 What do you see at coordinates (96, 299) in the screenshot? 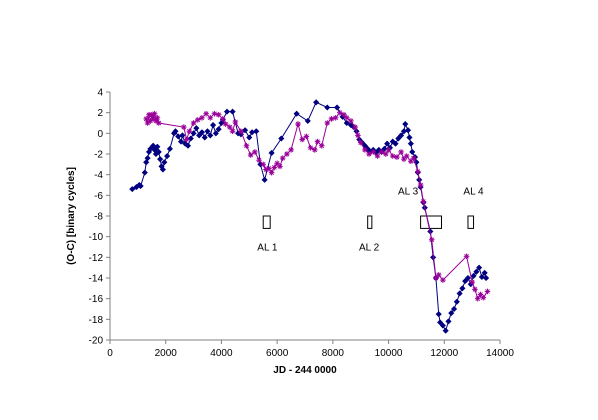
I see `y-tick-label: -16` at bounding box center [96, 299].